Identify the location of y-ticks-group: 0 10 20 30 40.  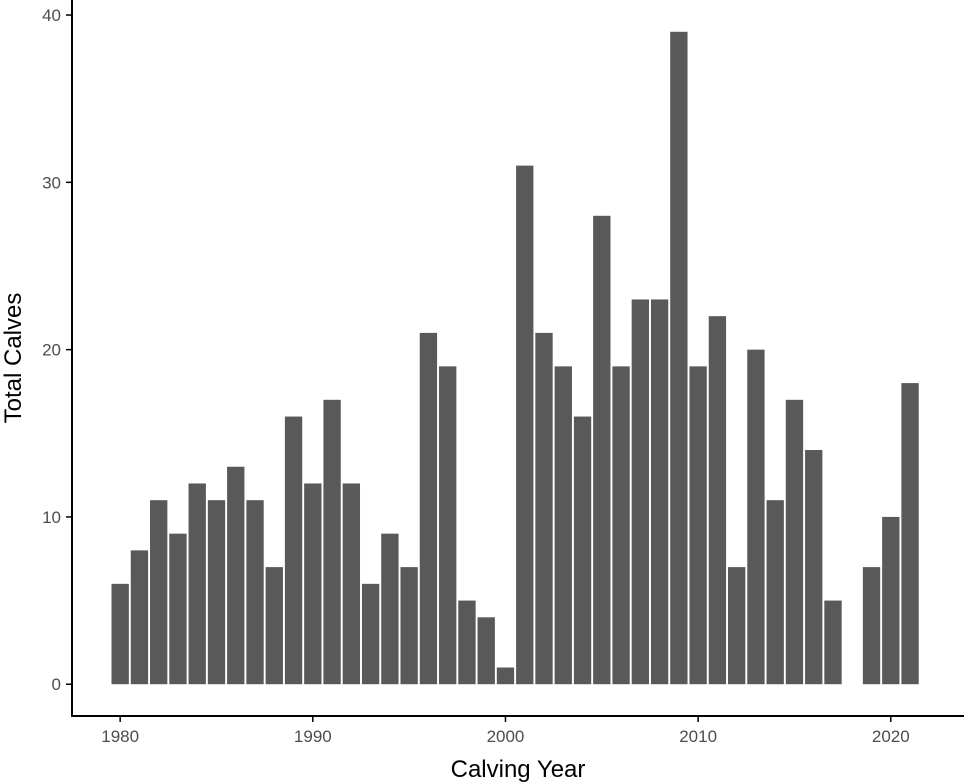
(57, 350).